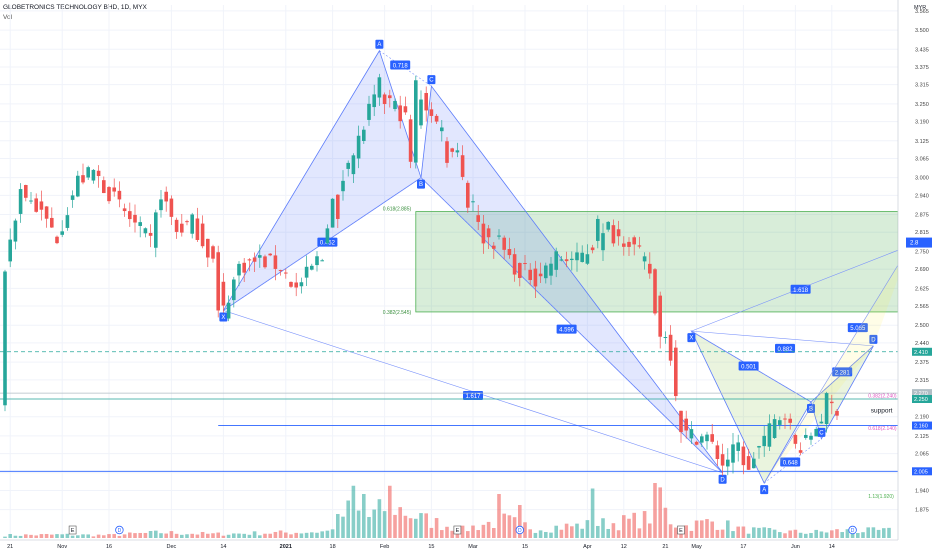 The width and height of the screenshot is (932, 550). Describe the element at coordinates (75, 7) in the screenshot. I see `chart-title: GLOBETRONICS TECHNOLOGY BHD, 1D, MYX` at that location.